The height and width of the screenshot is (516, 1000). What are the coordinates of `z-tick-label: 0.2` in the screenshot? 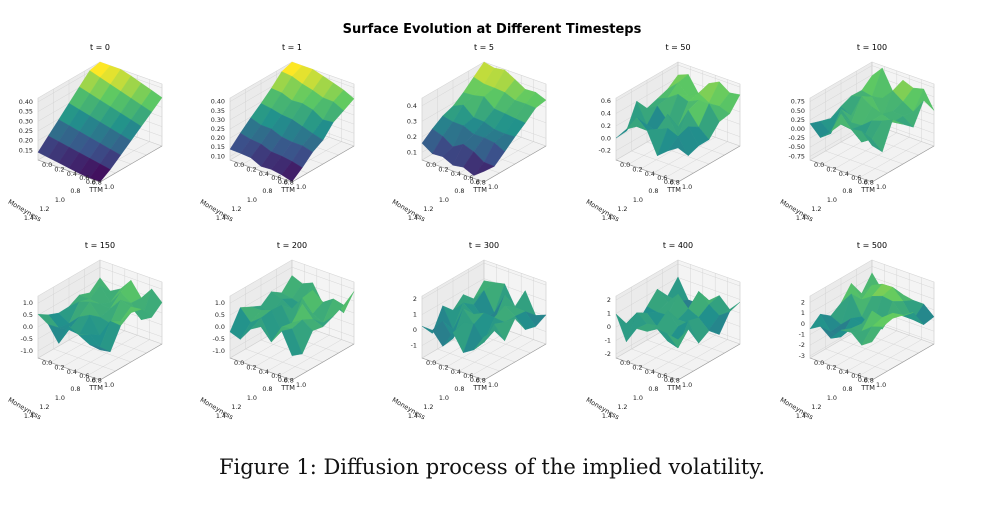 It's located at (606, 126).